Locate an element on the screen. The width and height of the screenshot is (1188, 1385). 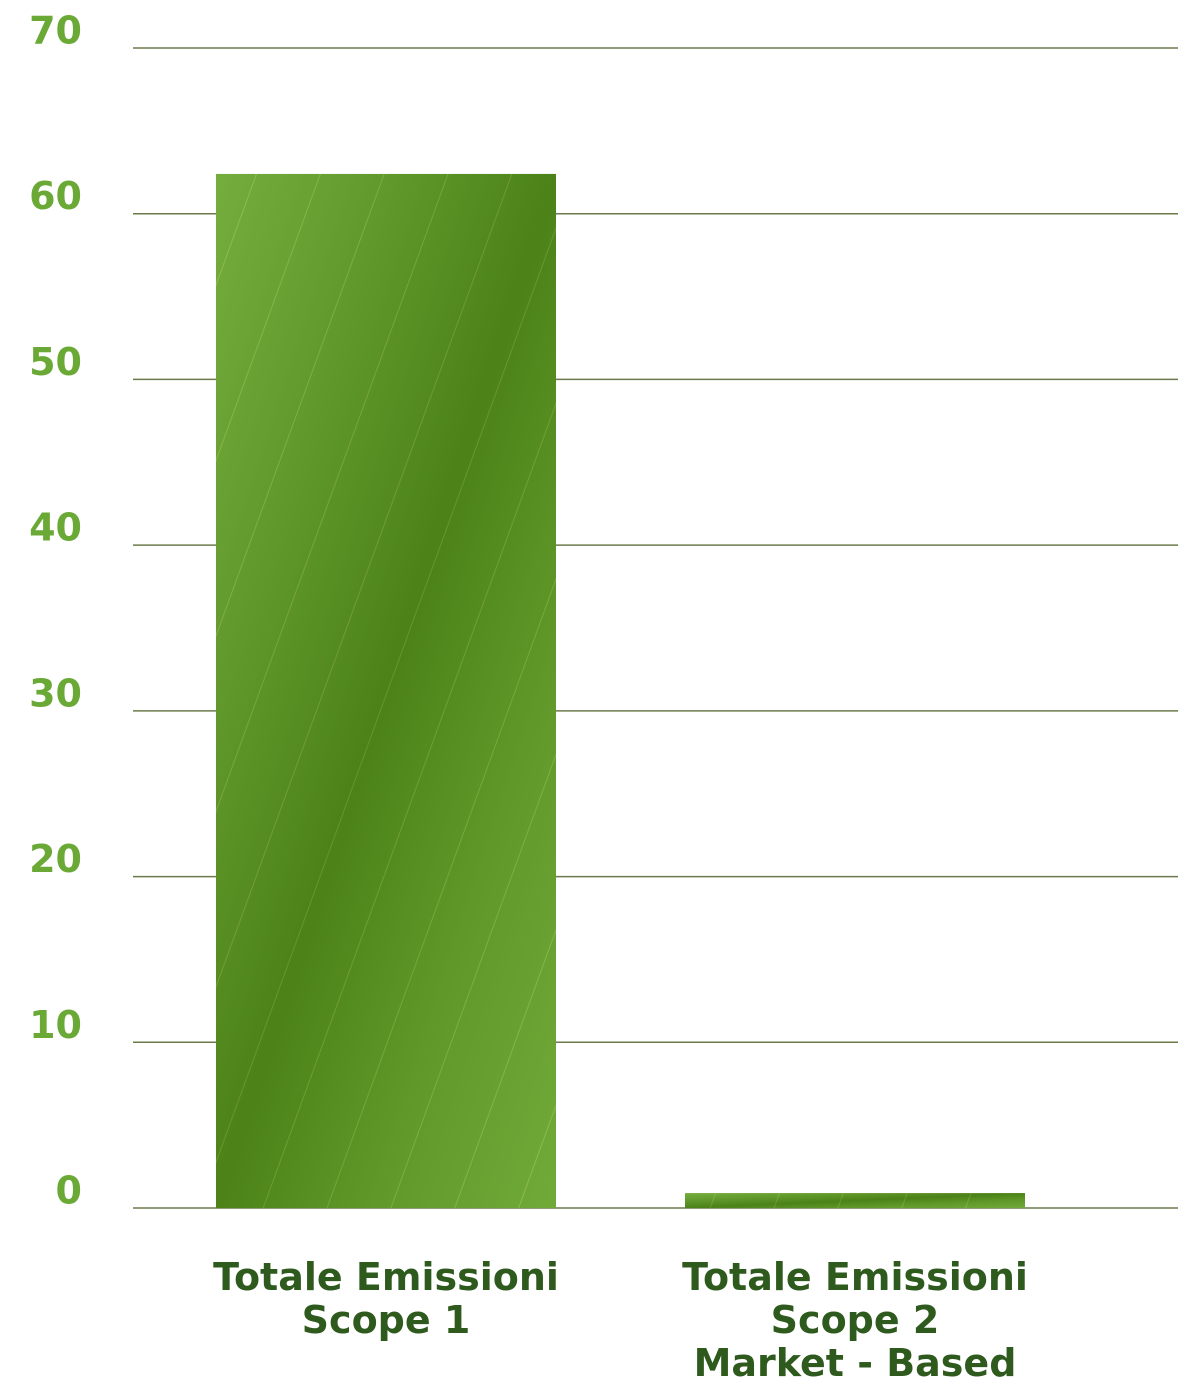
y-tick-label: 30 is located at coordinates (55, 693).